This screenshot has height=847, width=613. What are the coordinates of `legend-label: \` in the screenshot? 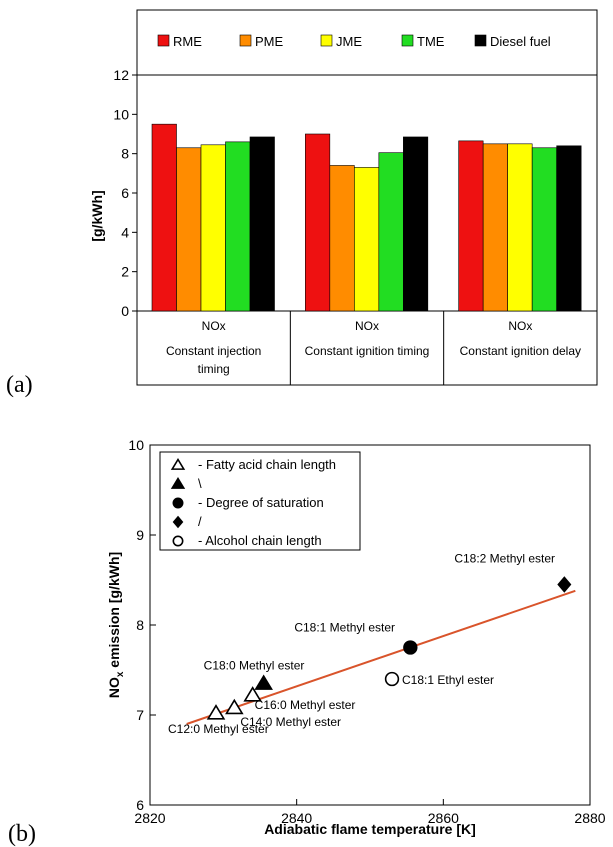 It's located at (200, 483).